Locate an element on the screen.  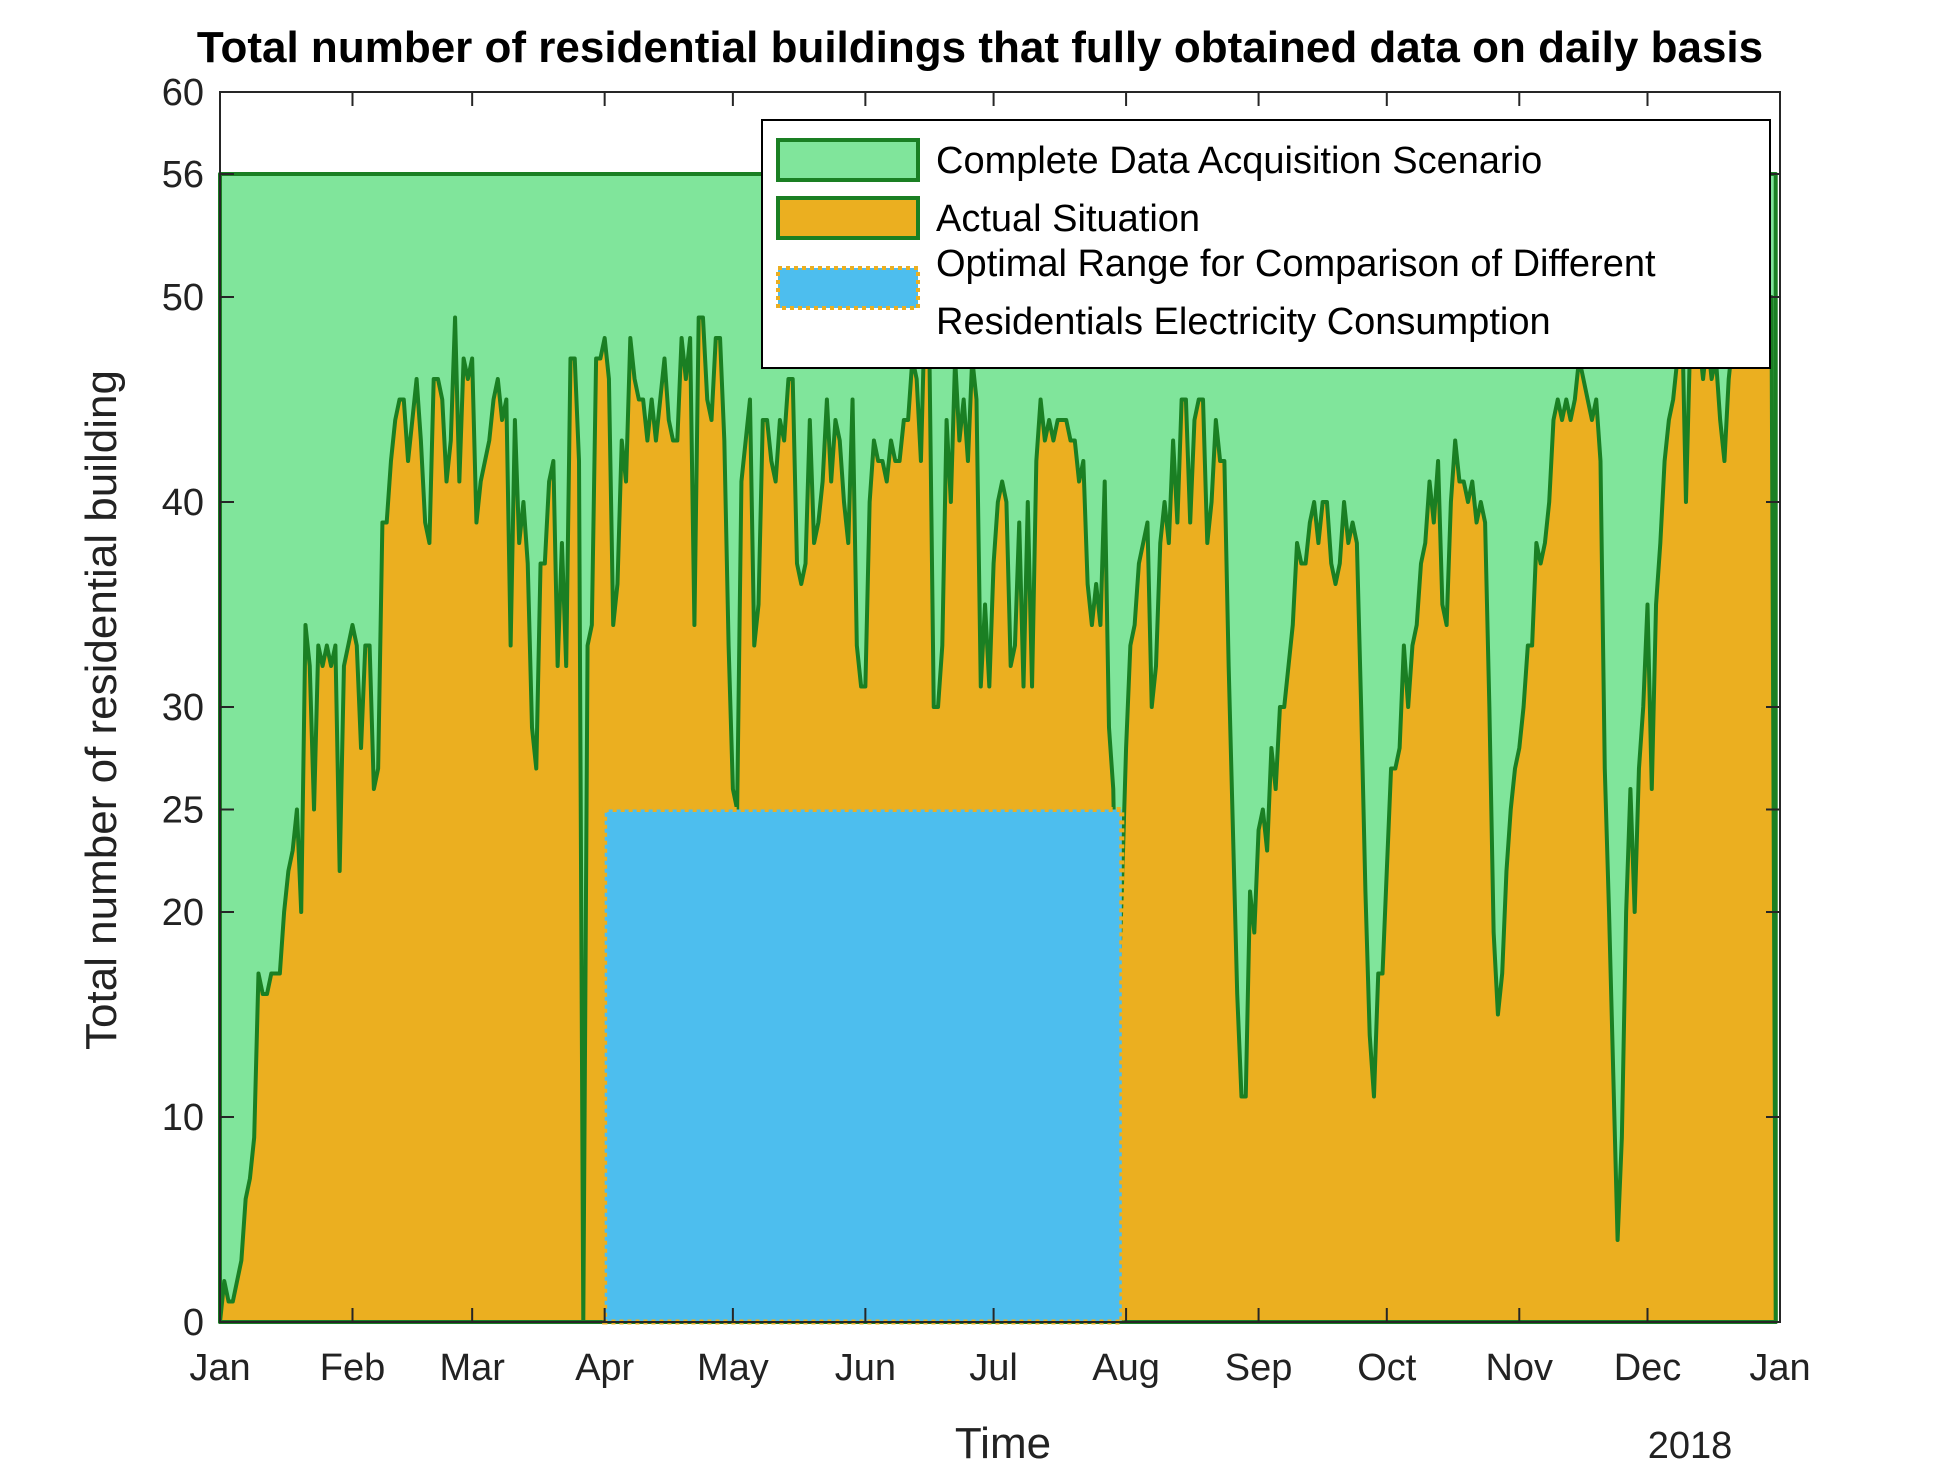
x-tick-label: Oct is located at coordinates (1387, 1368).